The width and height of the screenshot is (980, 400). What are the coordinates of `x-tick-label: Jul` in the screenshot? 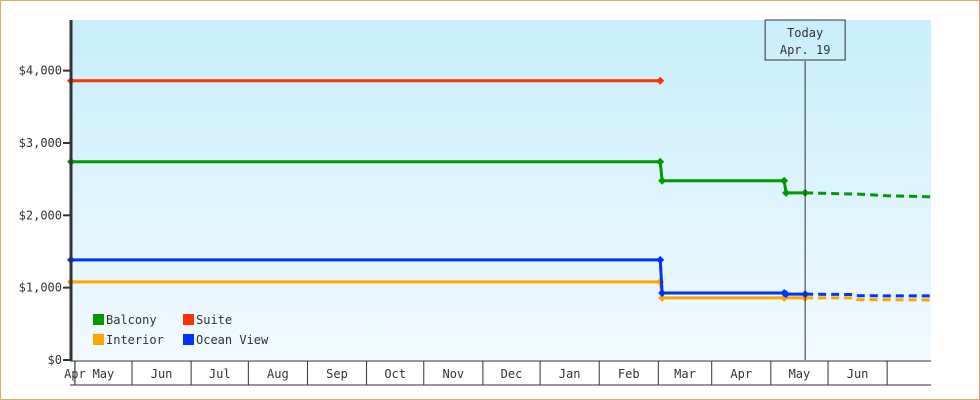 It's located at (220, 374).